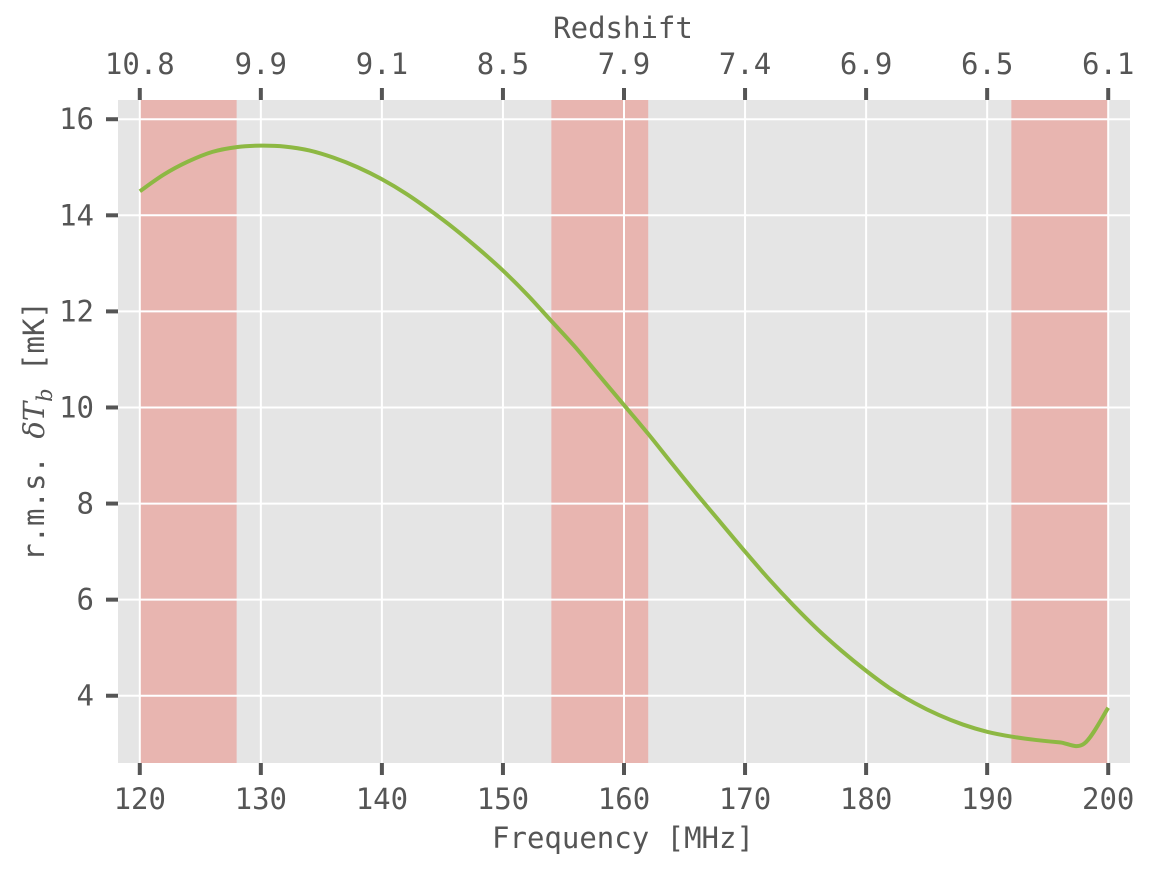 This screenshot has width=1153, height=870. Describe the element at coordinates (745, 799) in the screenshot. I see `x-tick-label: 170` at that location.